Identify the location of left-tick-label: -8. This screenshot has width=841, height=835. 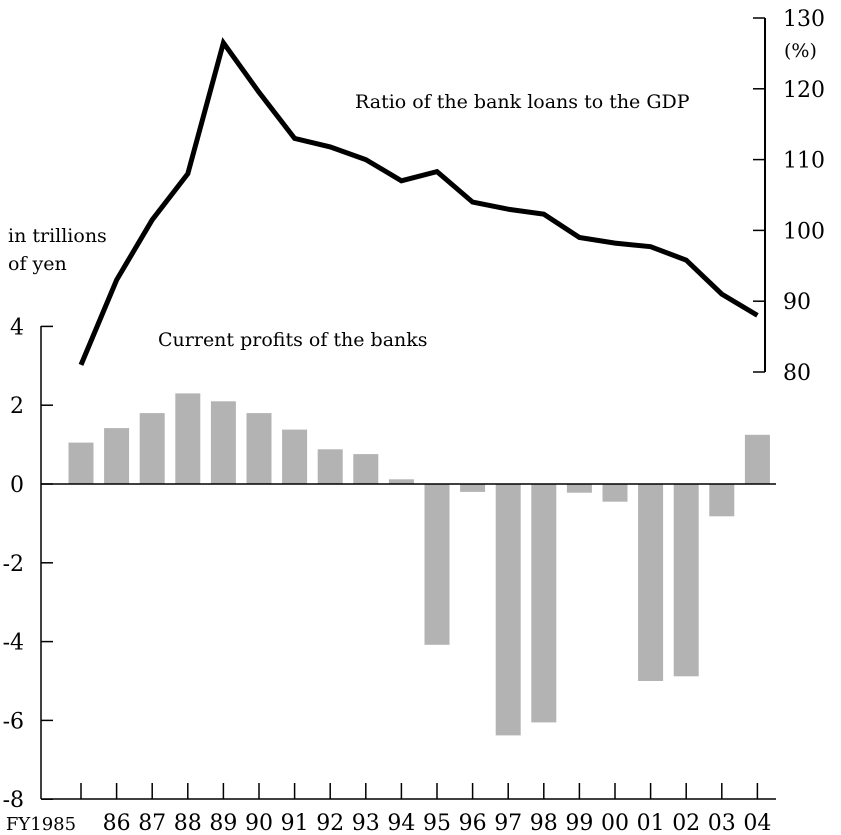
(13, 800).